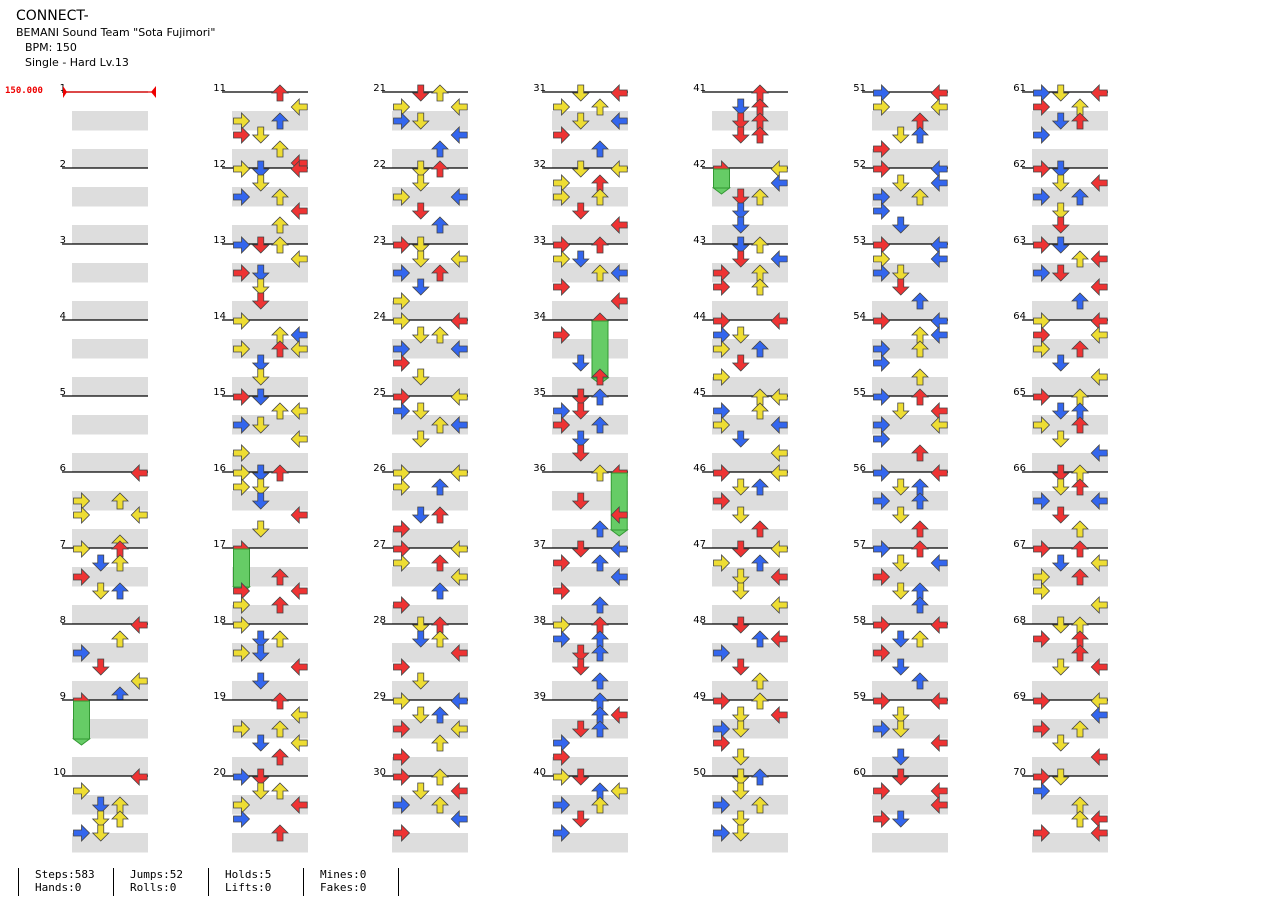  Describe the element at coordinates (699, 240) in the screenshot. I see `measure-number: 43` at that location.